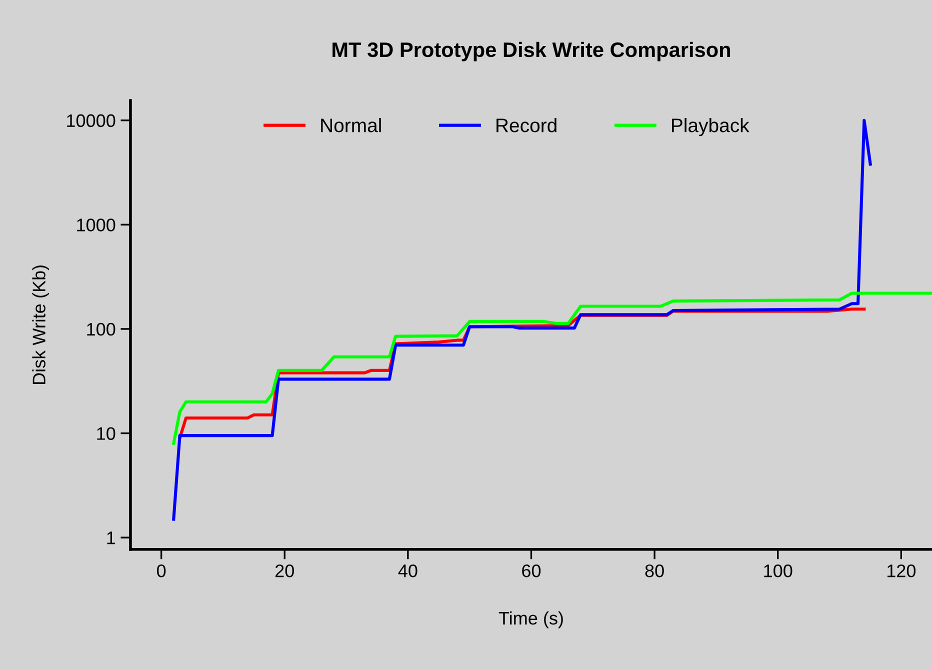 The width and height of the screenshot is (932, 670). I want to click on legend-label: Playback, so click(711, 127).